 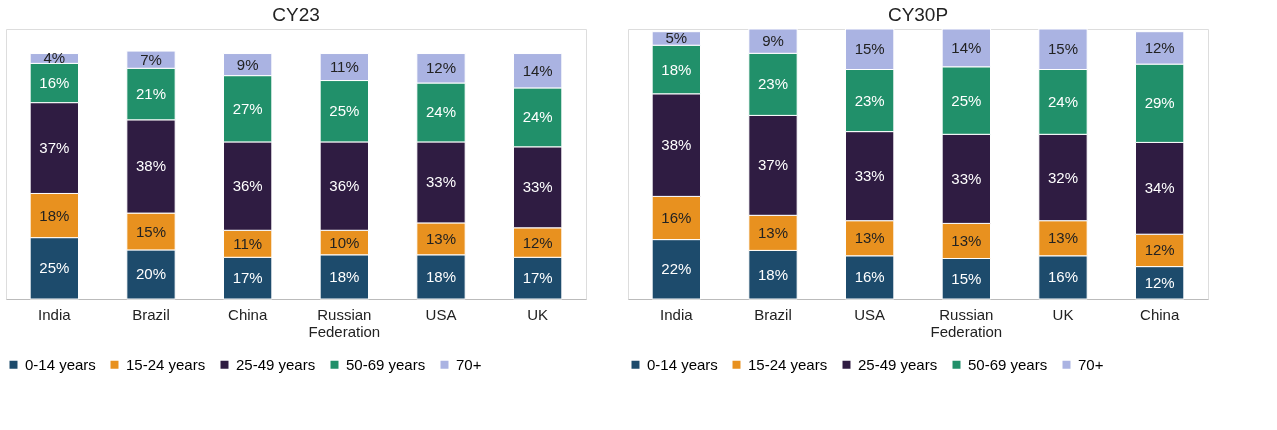 I want to click on data-label: 4%, so click(x=54, y=58).